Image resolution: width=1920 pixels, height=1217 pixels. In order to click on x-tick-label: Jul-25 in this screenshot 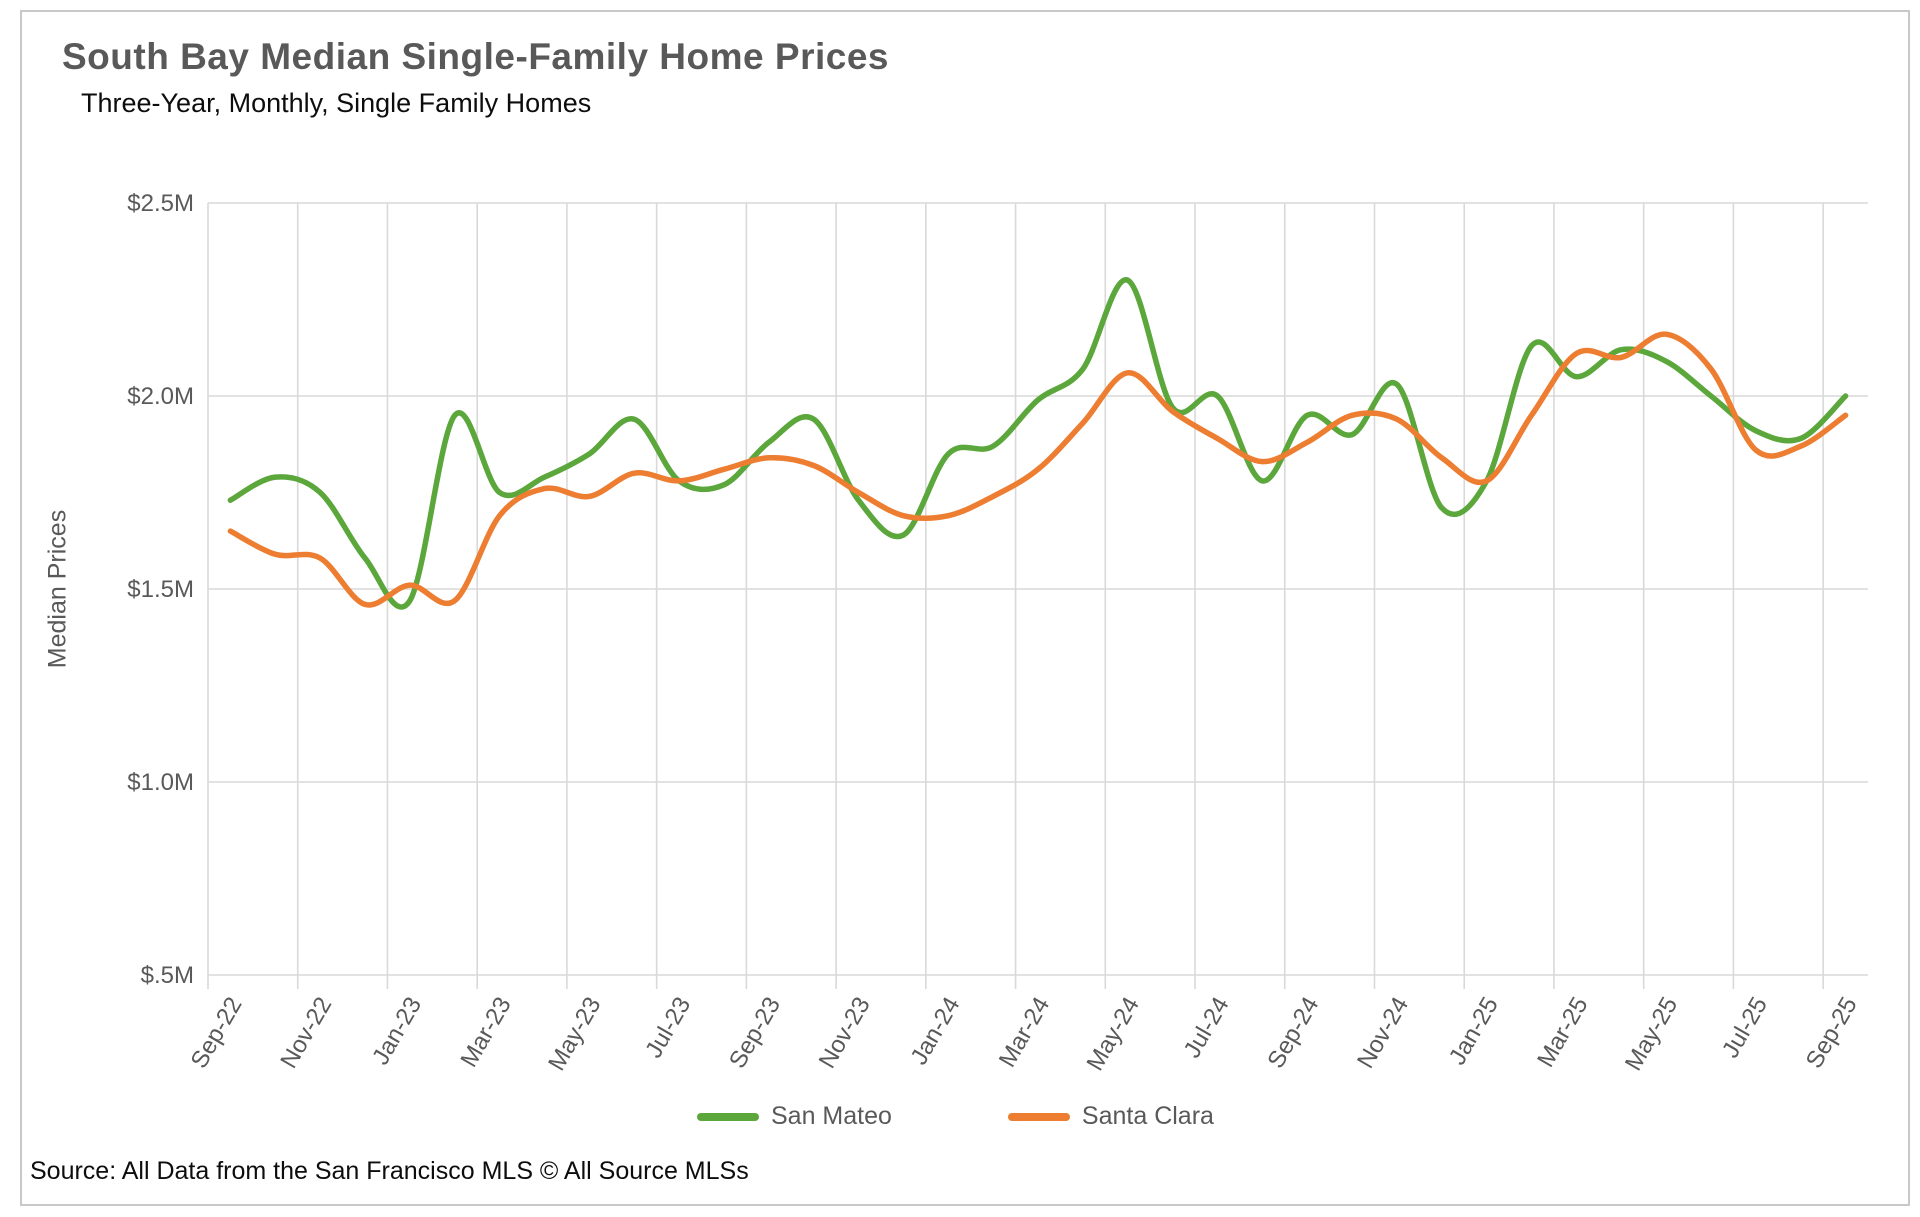, I will do `click(1745, 1028)`.